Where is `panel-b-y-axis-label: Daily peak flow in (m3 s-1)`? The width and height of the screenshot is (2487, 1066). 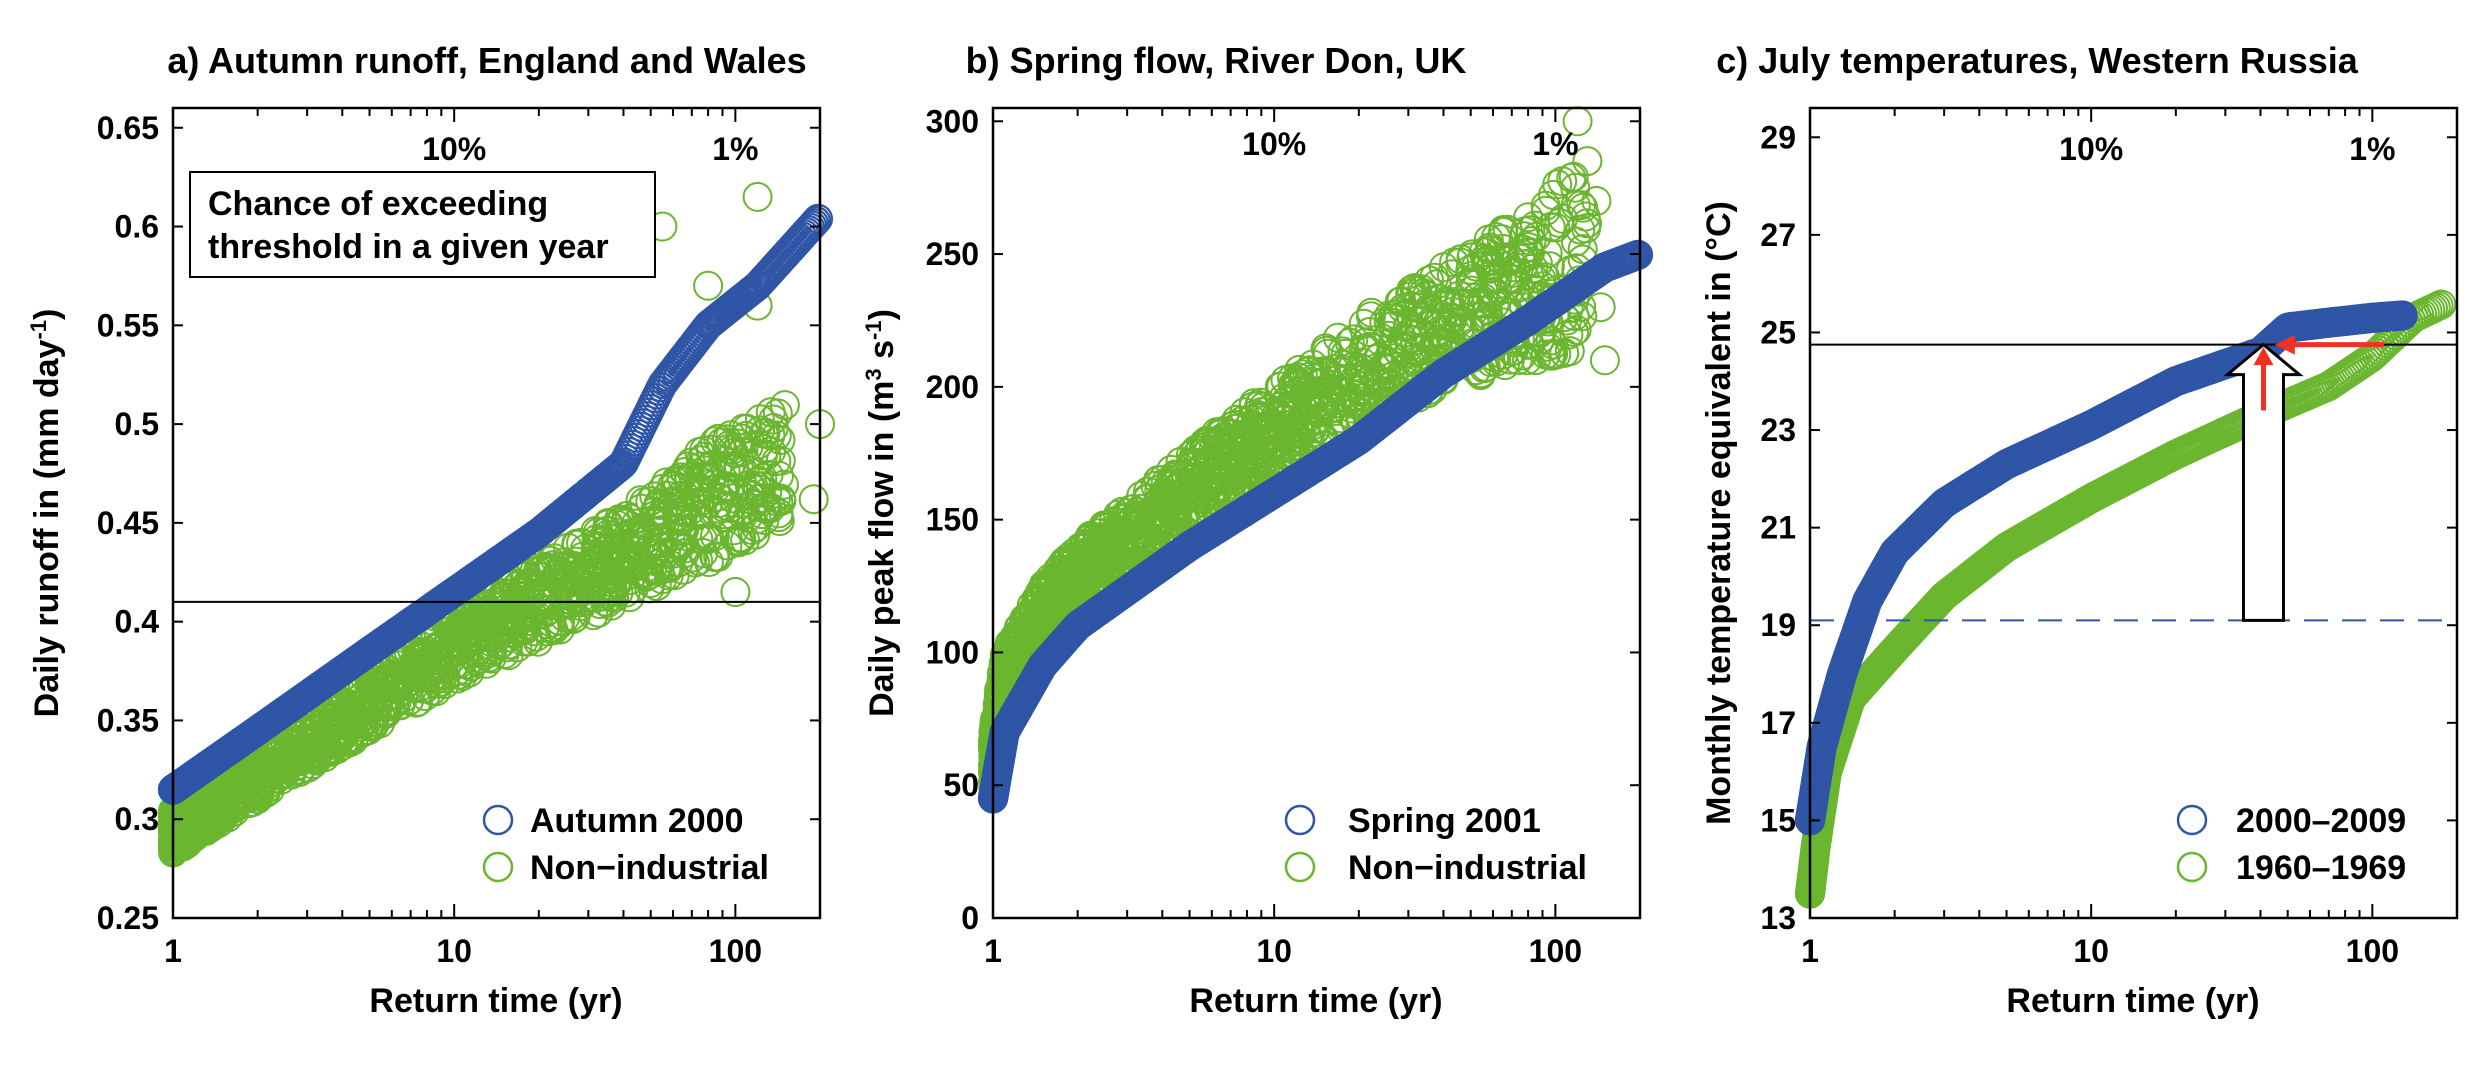 panel-b-y-axis-label: Daily peak flow in (m3 s-1) is located at coordinates (881, 513).